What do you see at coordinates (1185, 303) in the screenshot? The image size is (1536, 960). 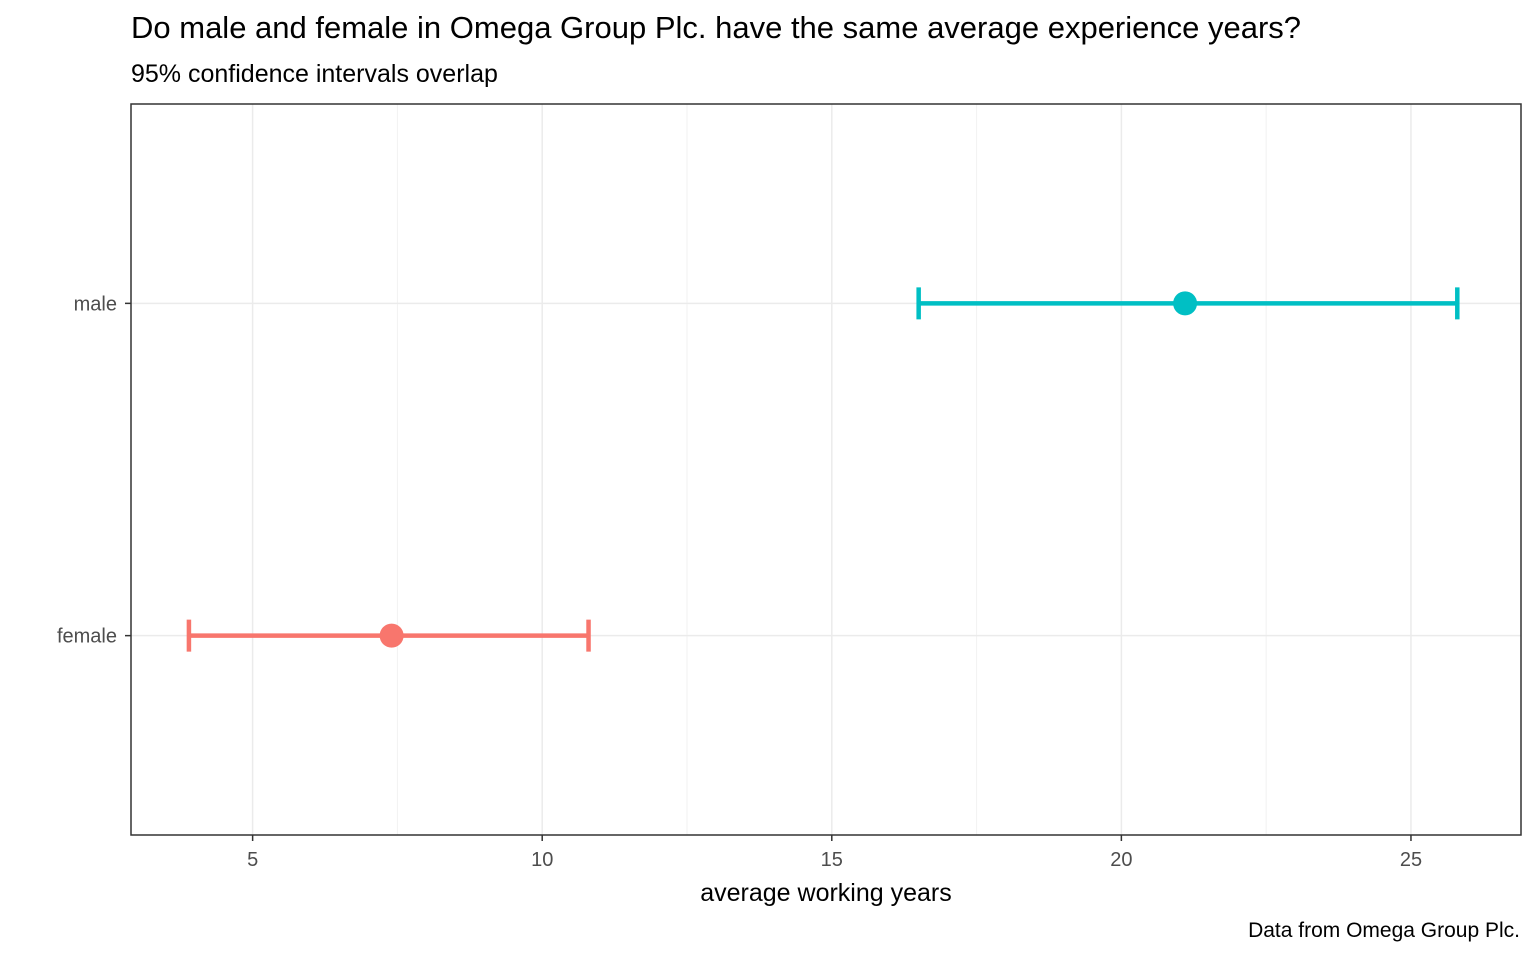 I see `mean-point-male` at bounding box center [1185, 303].